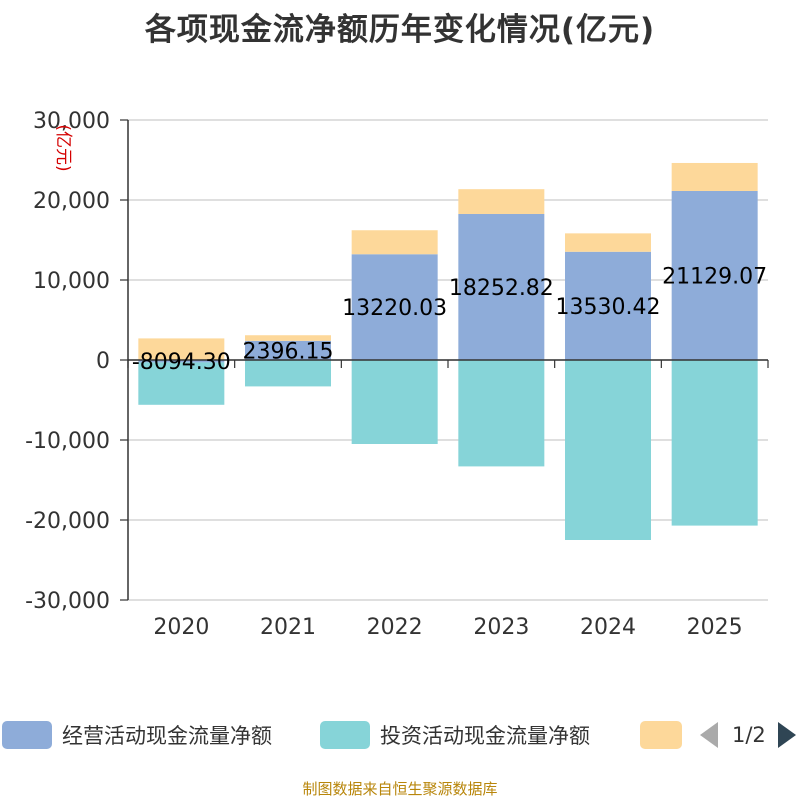 This screenshot has width=800, height=800. Describe the element at coordinates (608, 242) in the screenshot. I see `bar-3-2024` at that location.